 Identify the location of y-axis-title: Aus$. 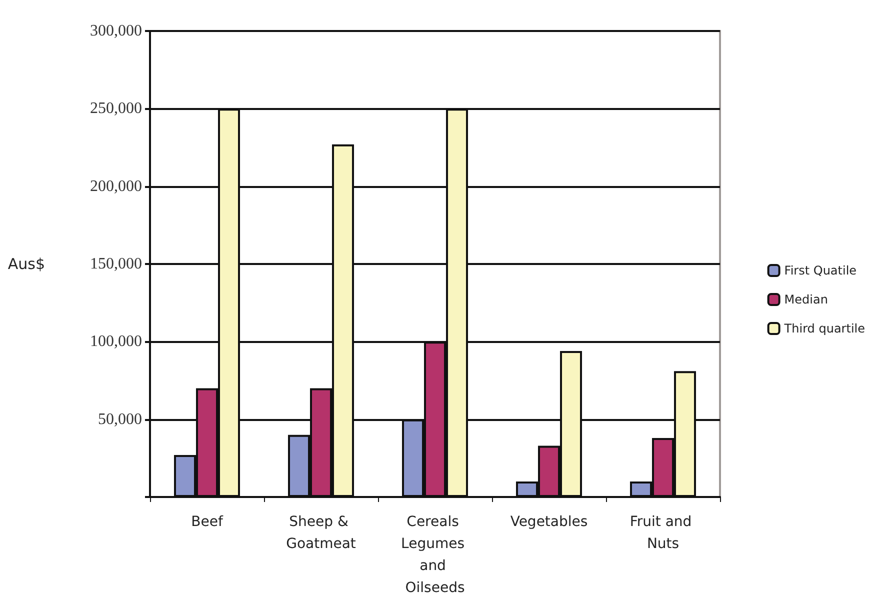
(26, 264).